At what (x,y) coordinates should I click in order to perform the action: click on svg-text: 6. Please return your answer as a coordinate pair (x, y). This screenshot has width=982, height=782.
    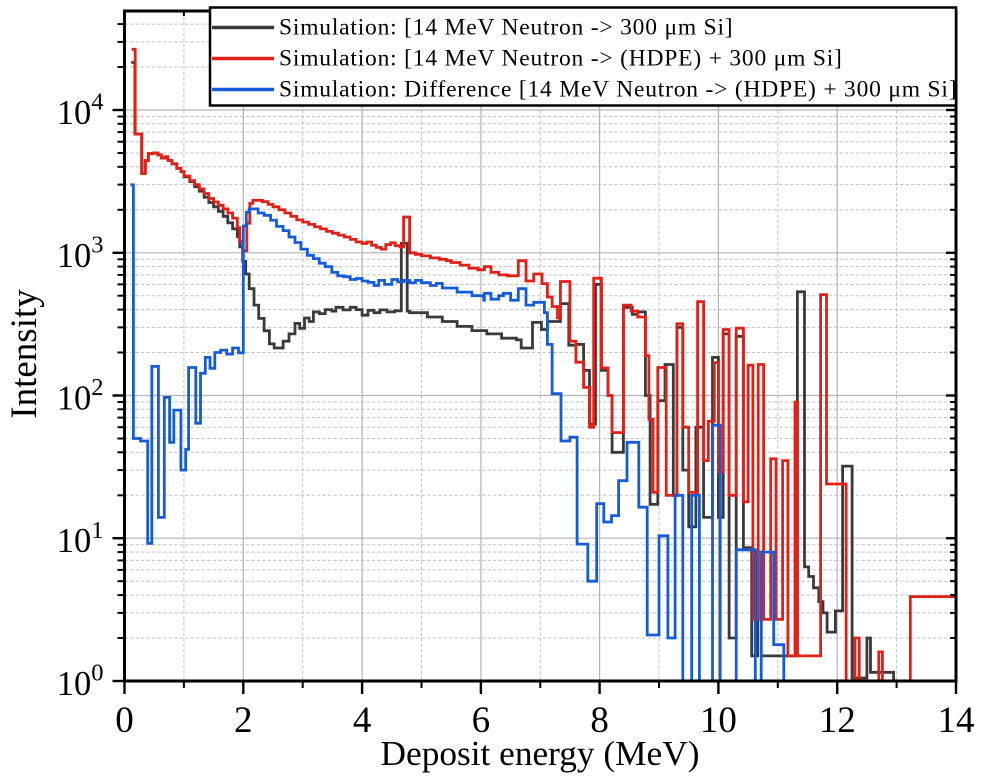
    Looking at the image, I should click on (481, 720).